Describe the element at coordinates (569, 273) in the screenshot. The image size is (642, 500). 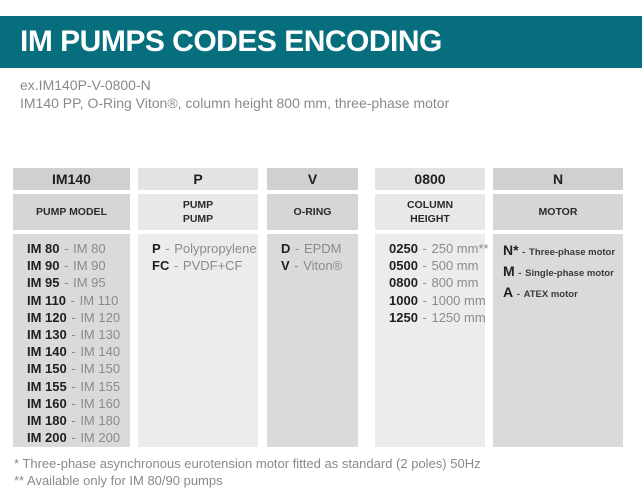
I see `code-item-description: Single-phase motor` at that location.